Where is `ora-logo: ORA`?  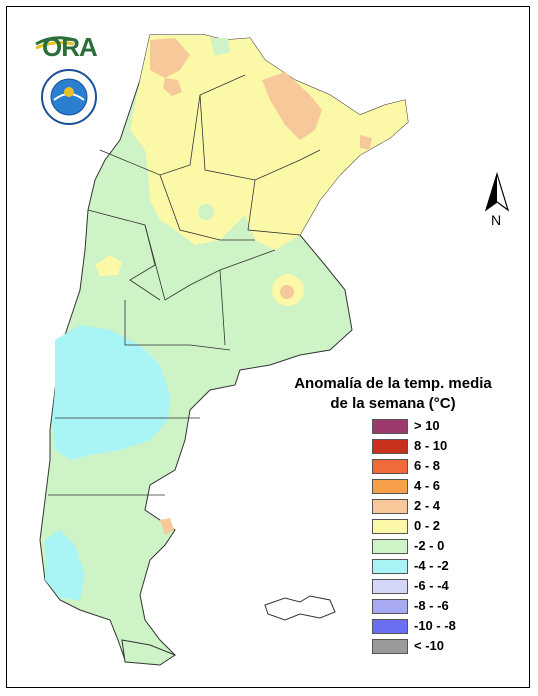
ora-logo: ORA is located at coordinates (69, 46).